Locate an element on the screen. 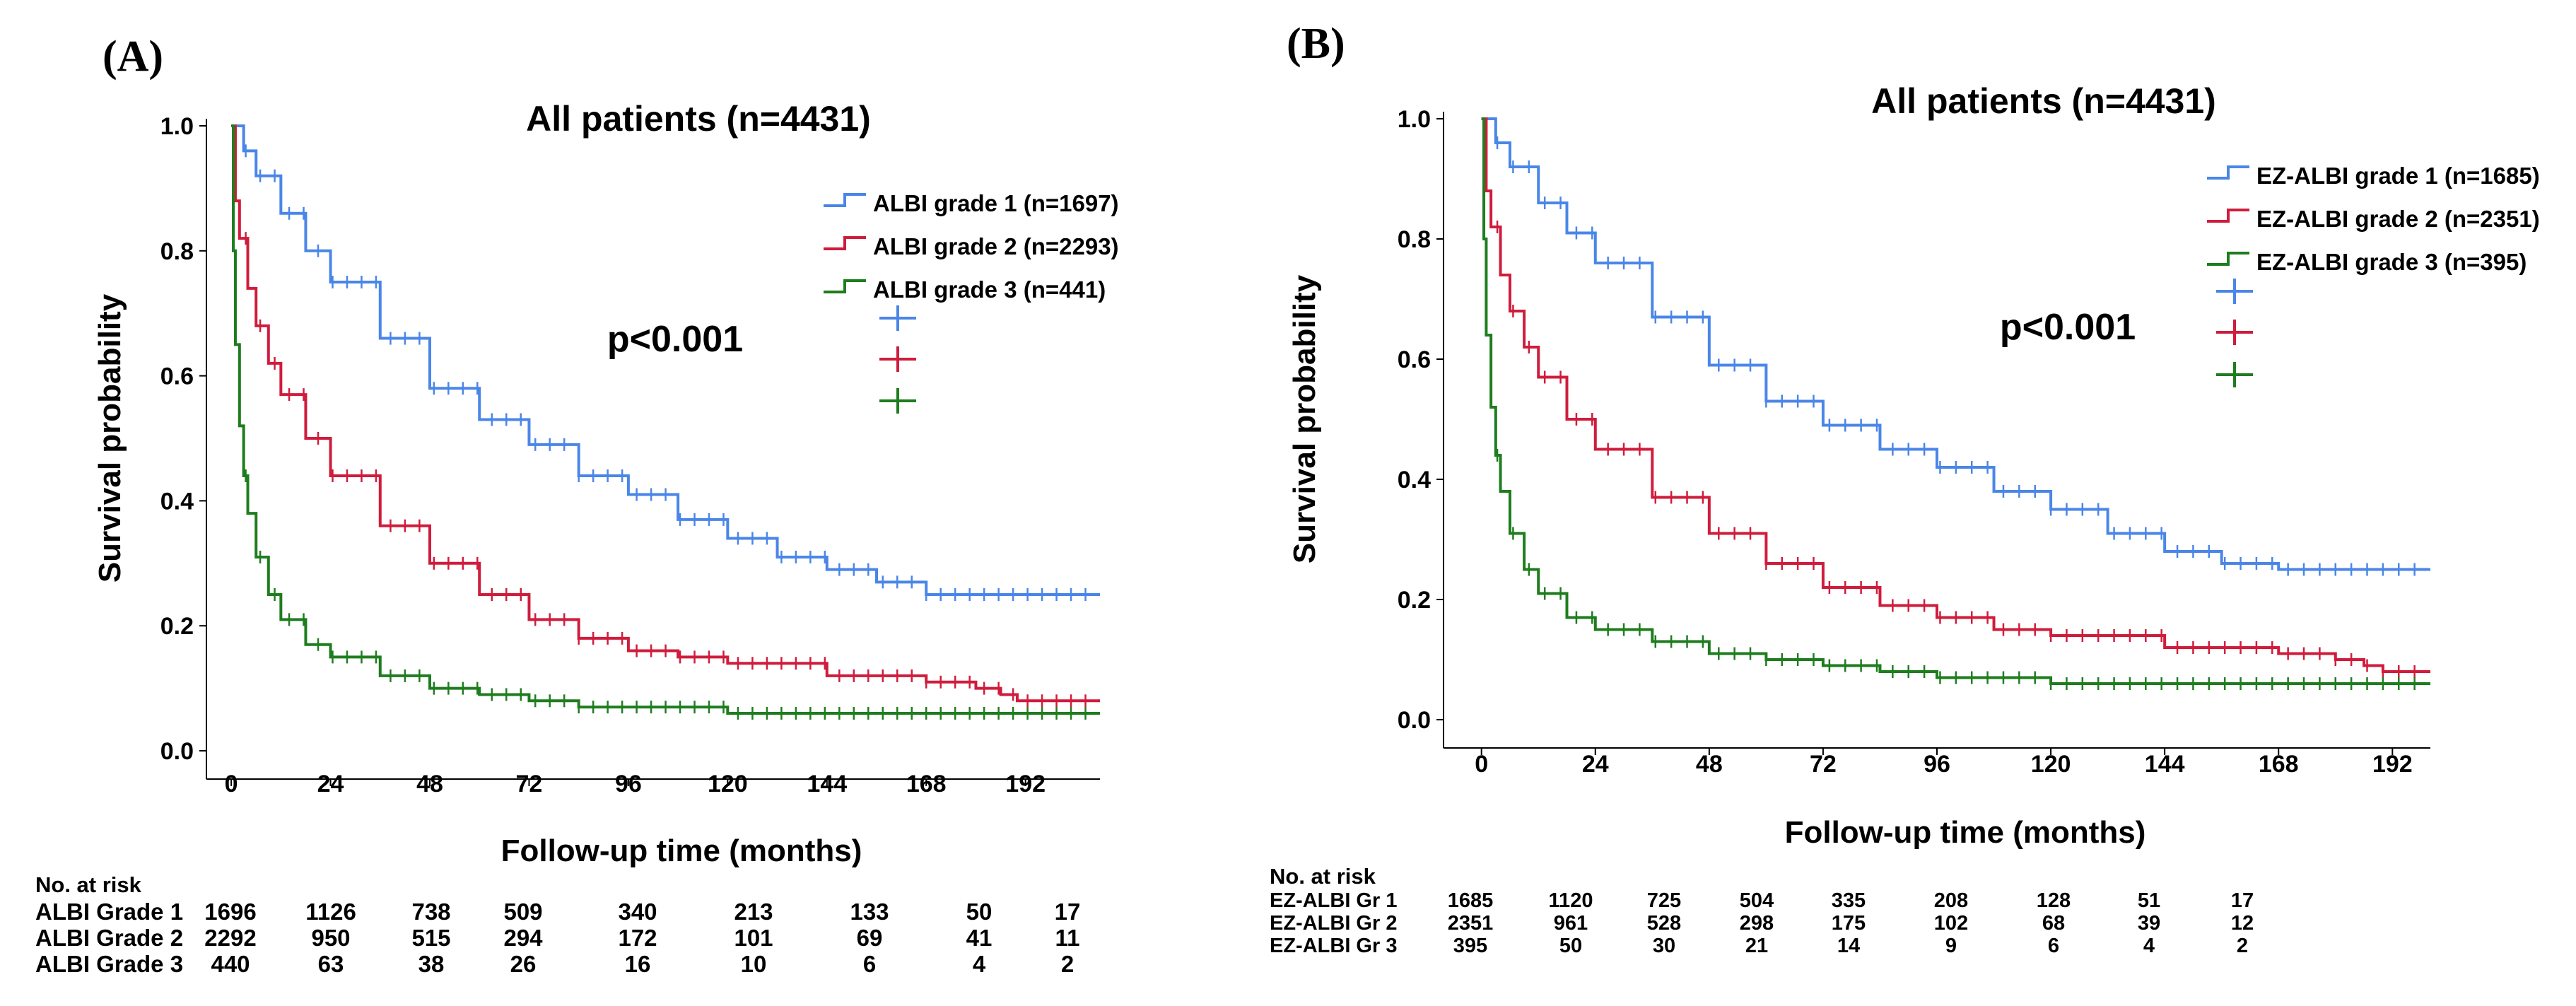 Image resolution: width=2576 pixels, height=1006 pixels. risk-value: 950 is located at coordinates (330, 938).